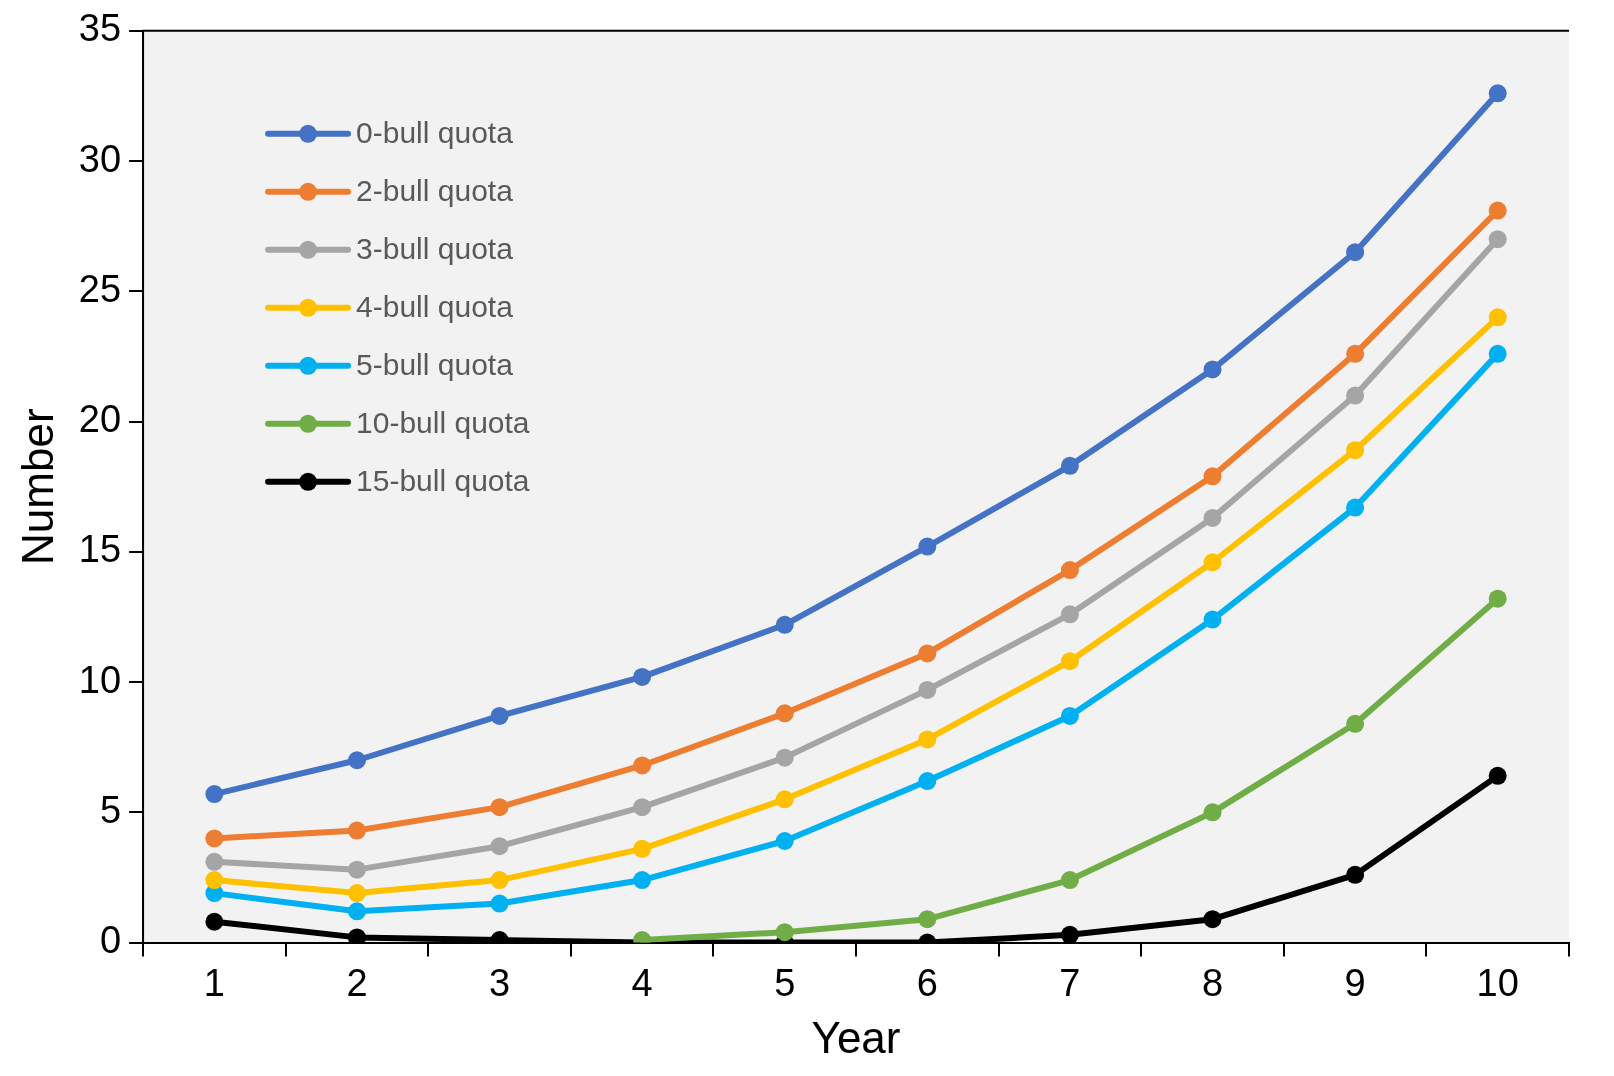 The image size is (1614, 1076). I want to click on x-axis-title: Year, so click(856, 1037).